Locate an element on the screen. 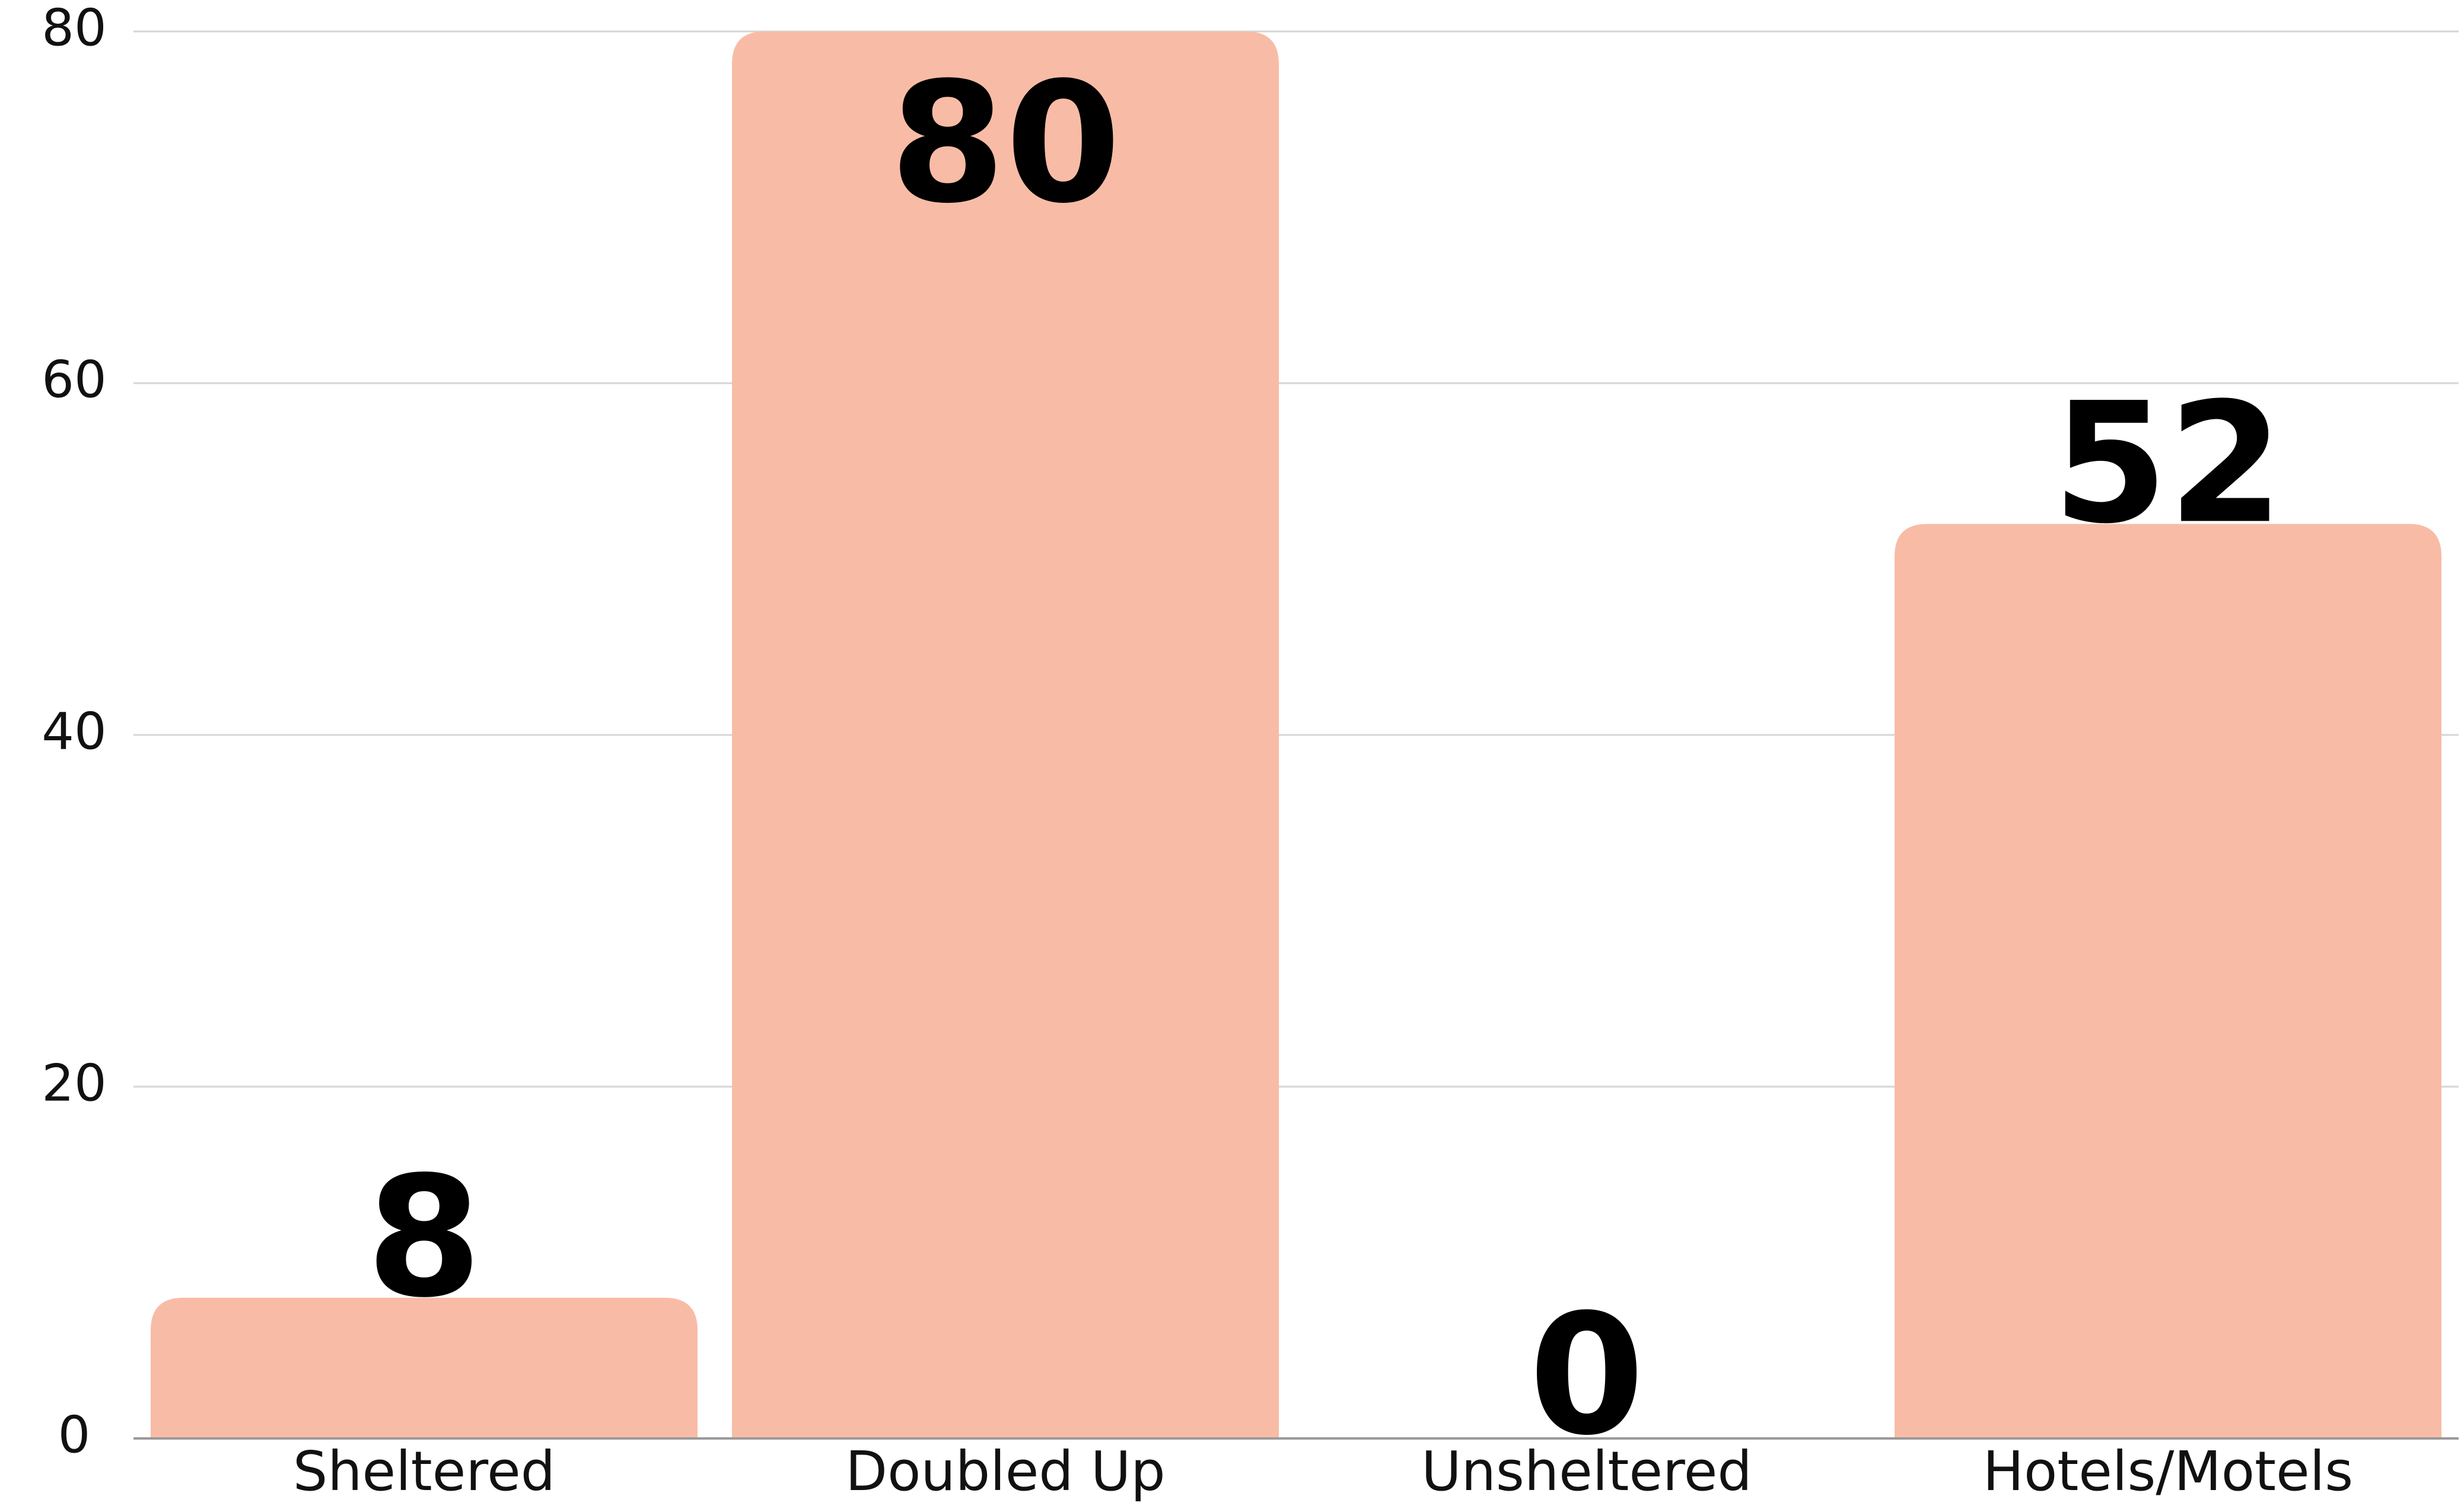  x-tick-label: Sheltered is located at coordinates (424, 1471).